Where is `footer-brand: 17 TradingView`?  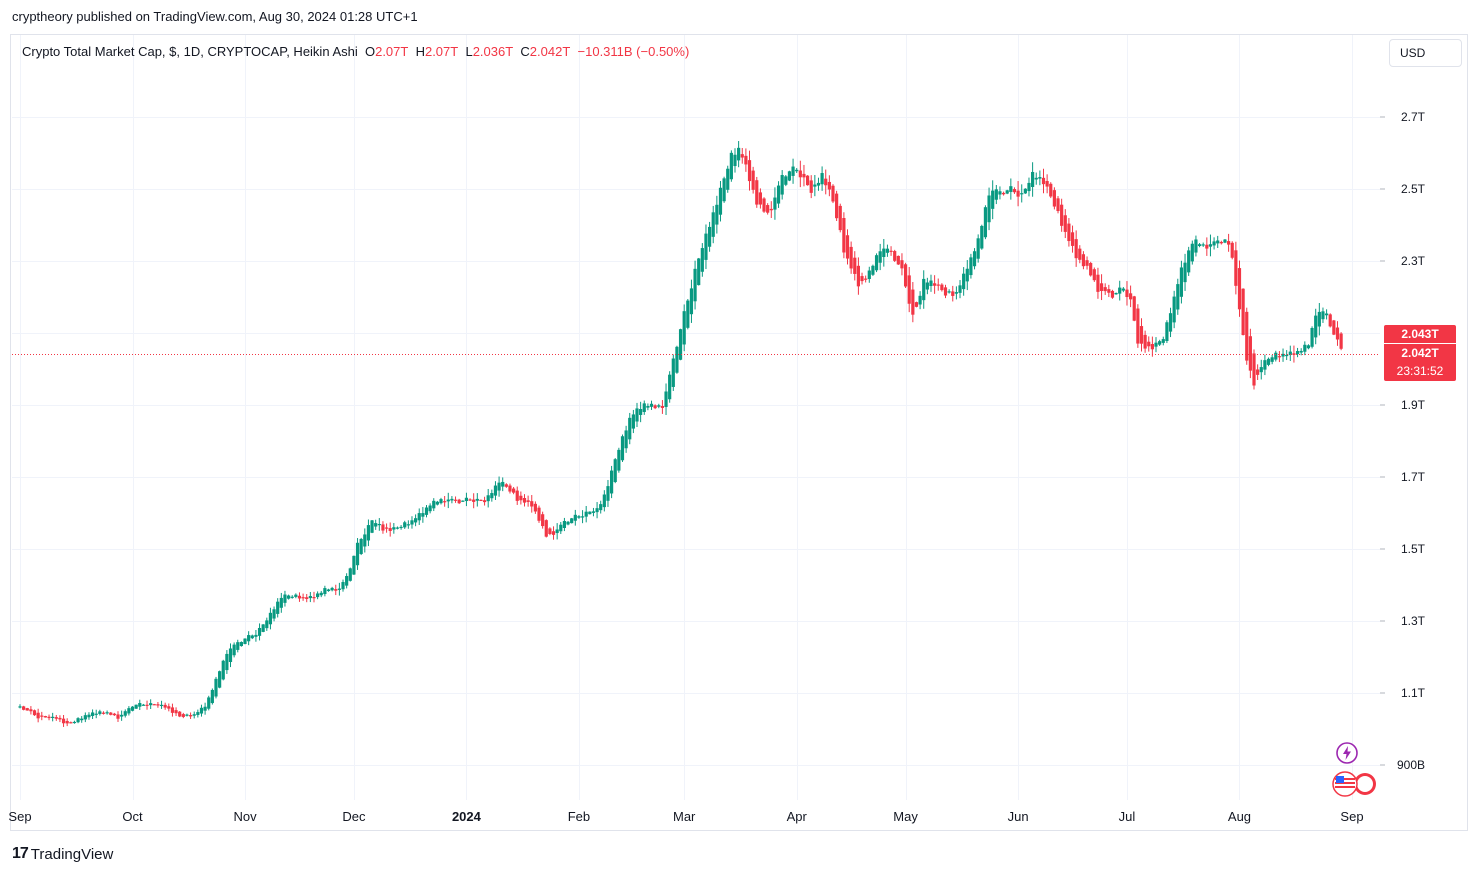
footer-brand: 17 TradingView is located at coordinates (62, 854).